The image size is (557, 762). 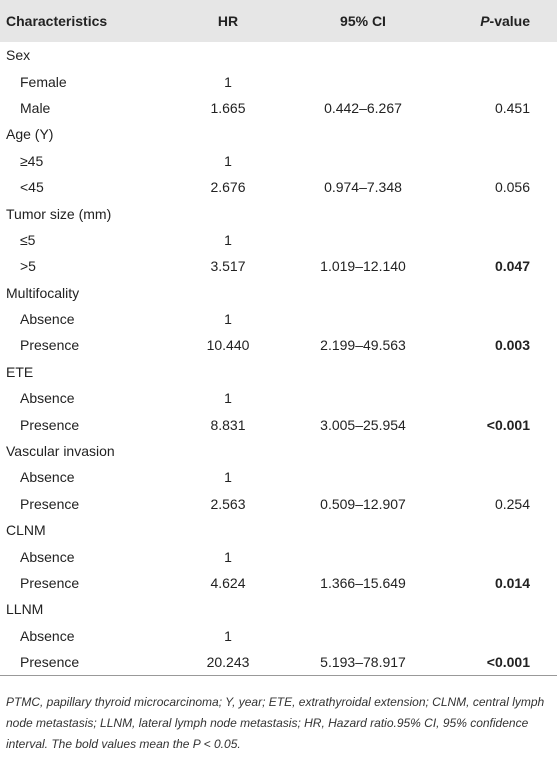 I want to click on p-value: 0.056, so click(x=512, y=187).